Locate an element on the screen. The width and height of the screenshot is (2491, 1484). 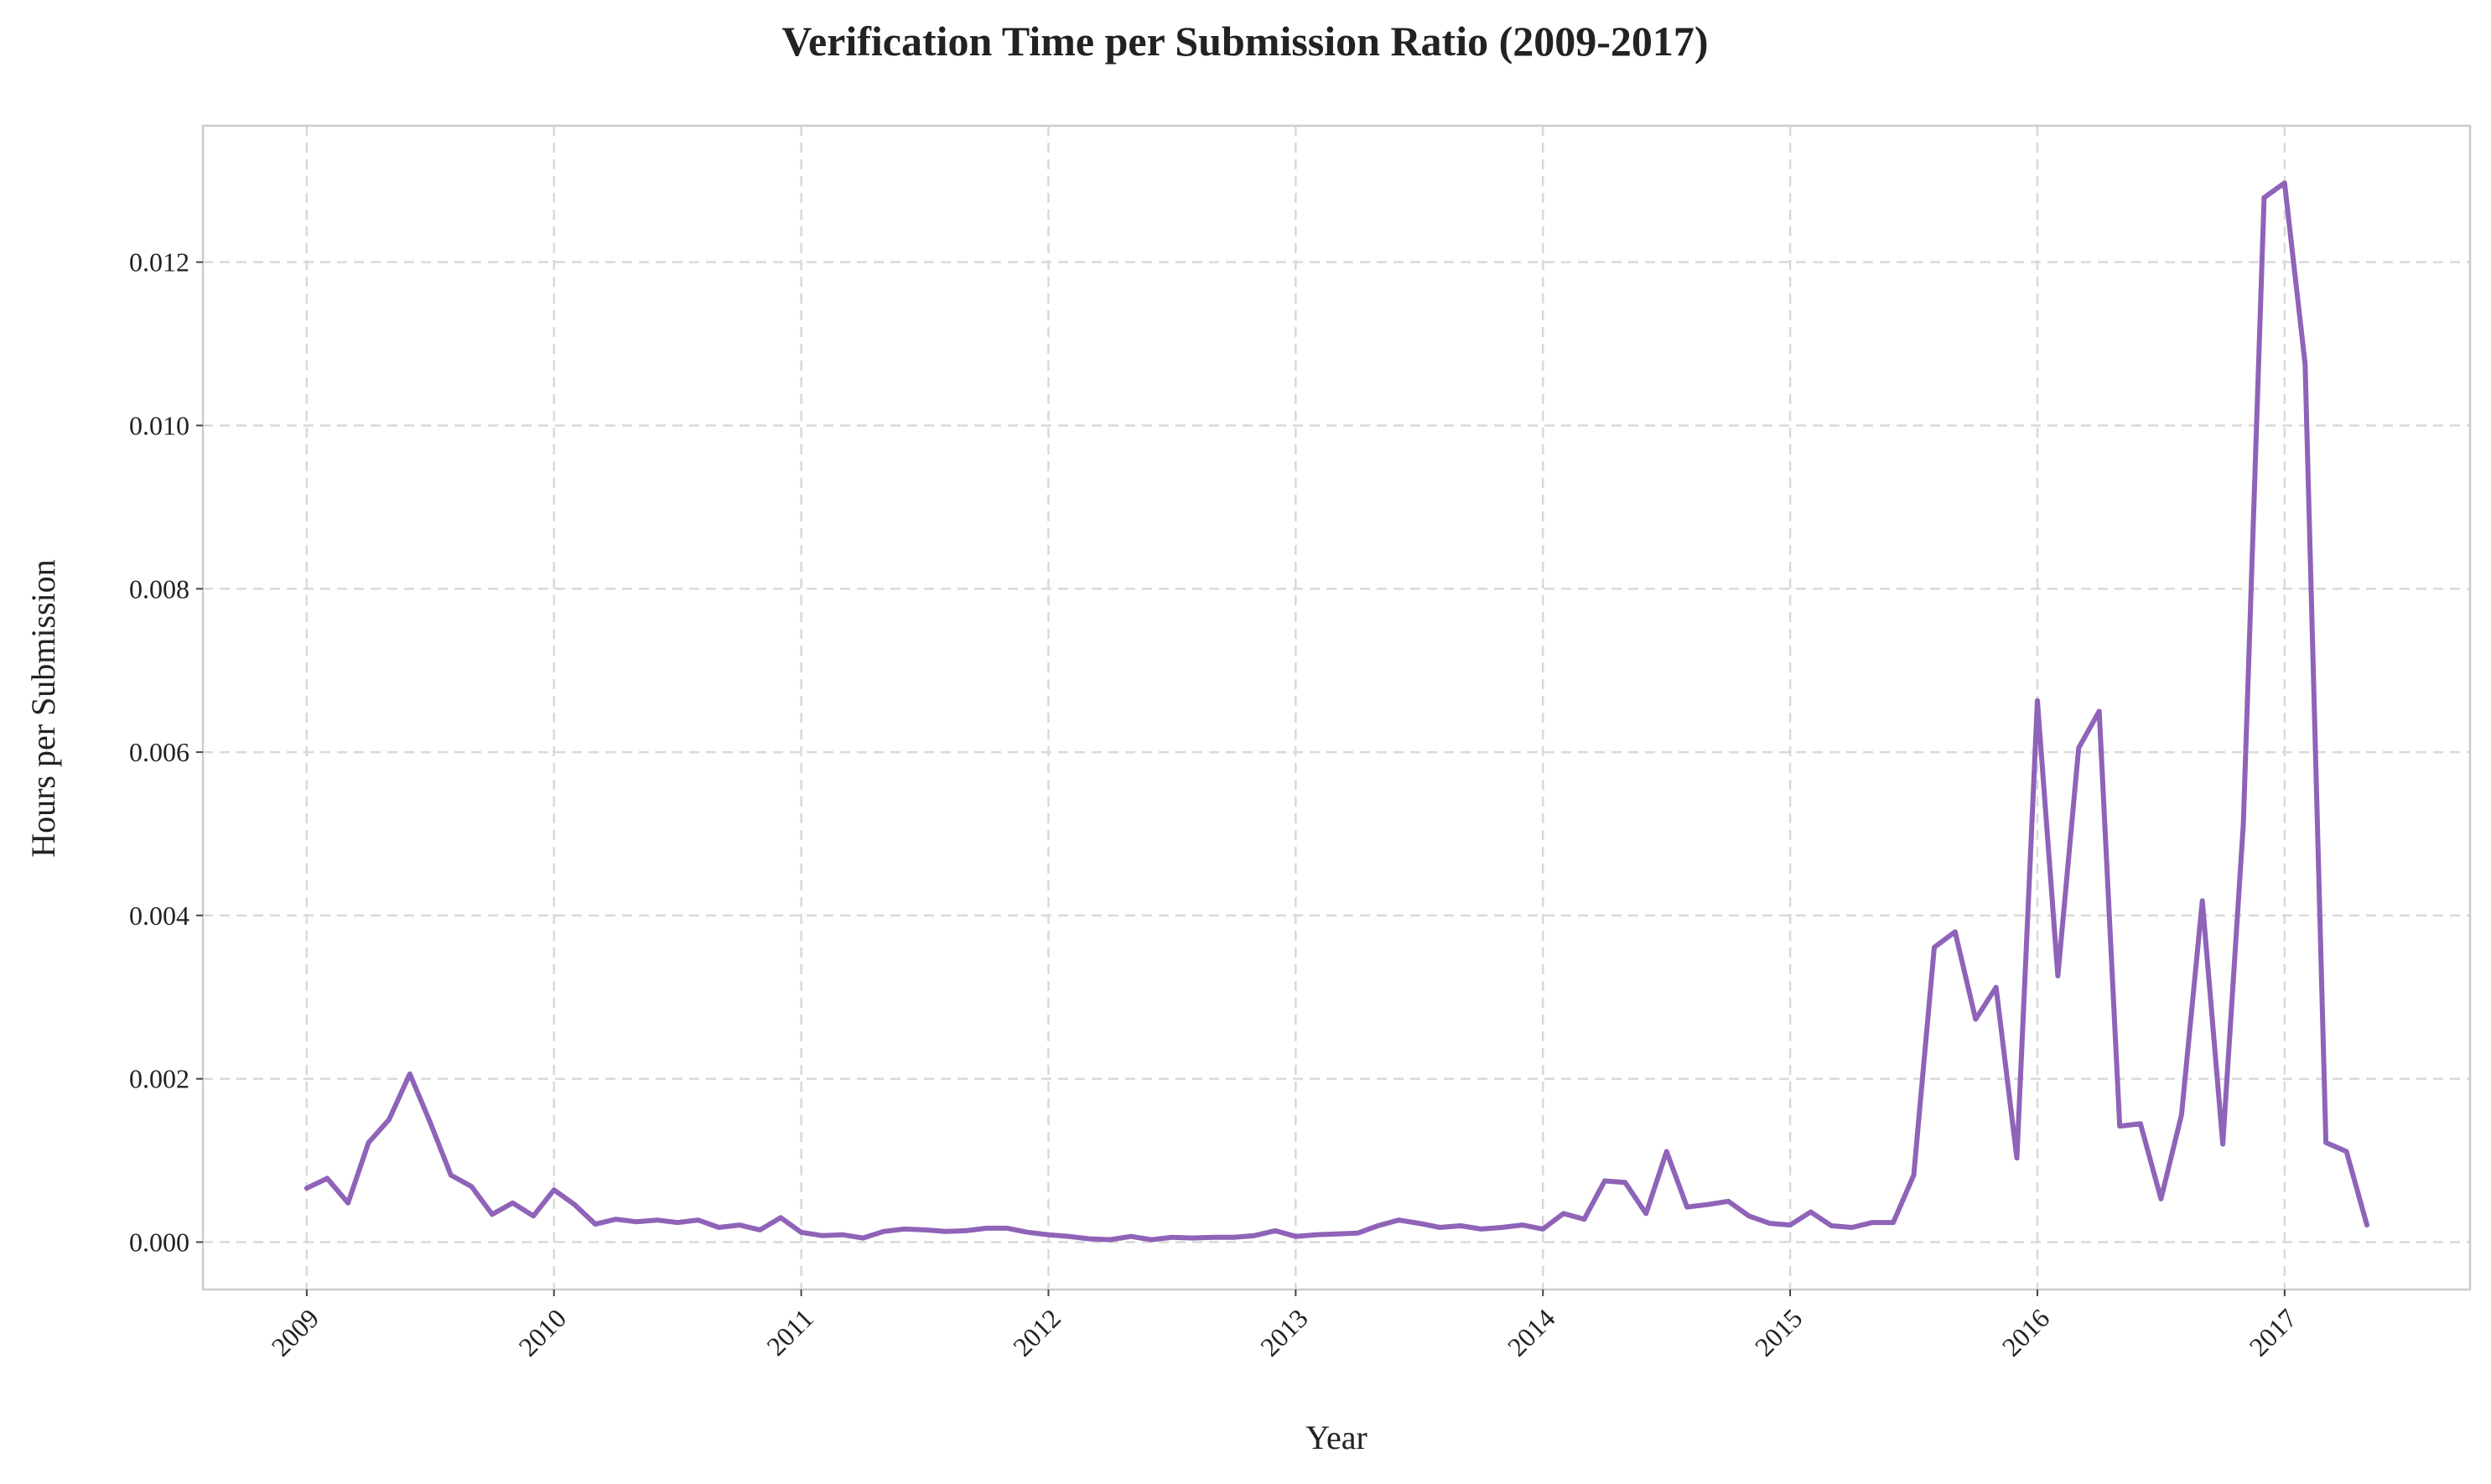
x-axis-ticks: 2009 2010 2011 2012 2013 2014 2015 2016 2017 is located at coordinates (1283, 1325).